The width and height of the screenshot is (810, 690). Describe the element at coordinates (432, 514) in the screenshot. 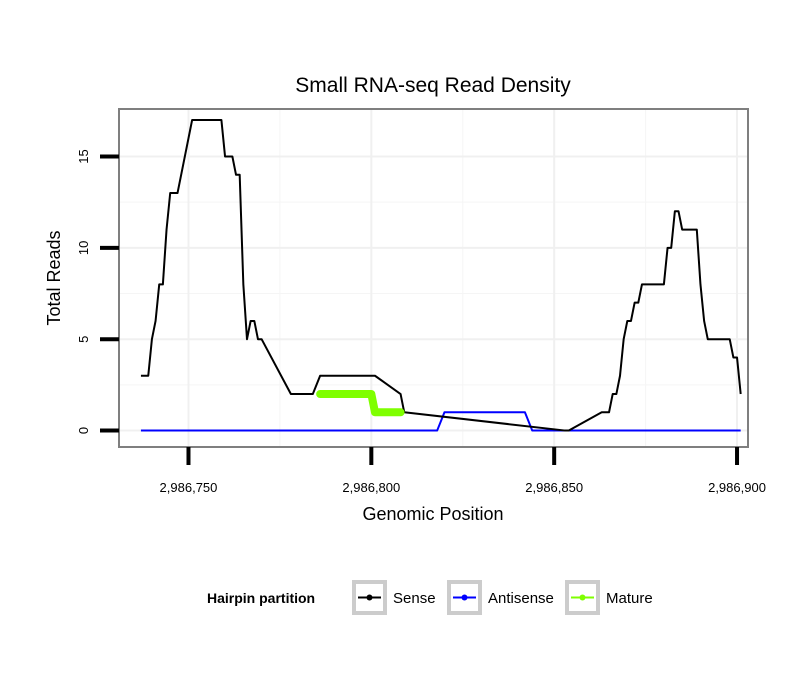

I see `x-axis-label: Genomic Position` at that location.